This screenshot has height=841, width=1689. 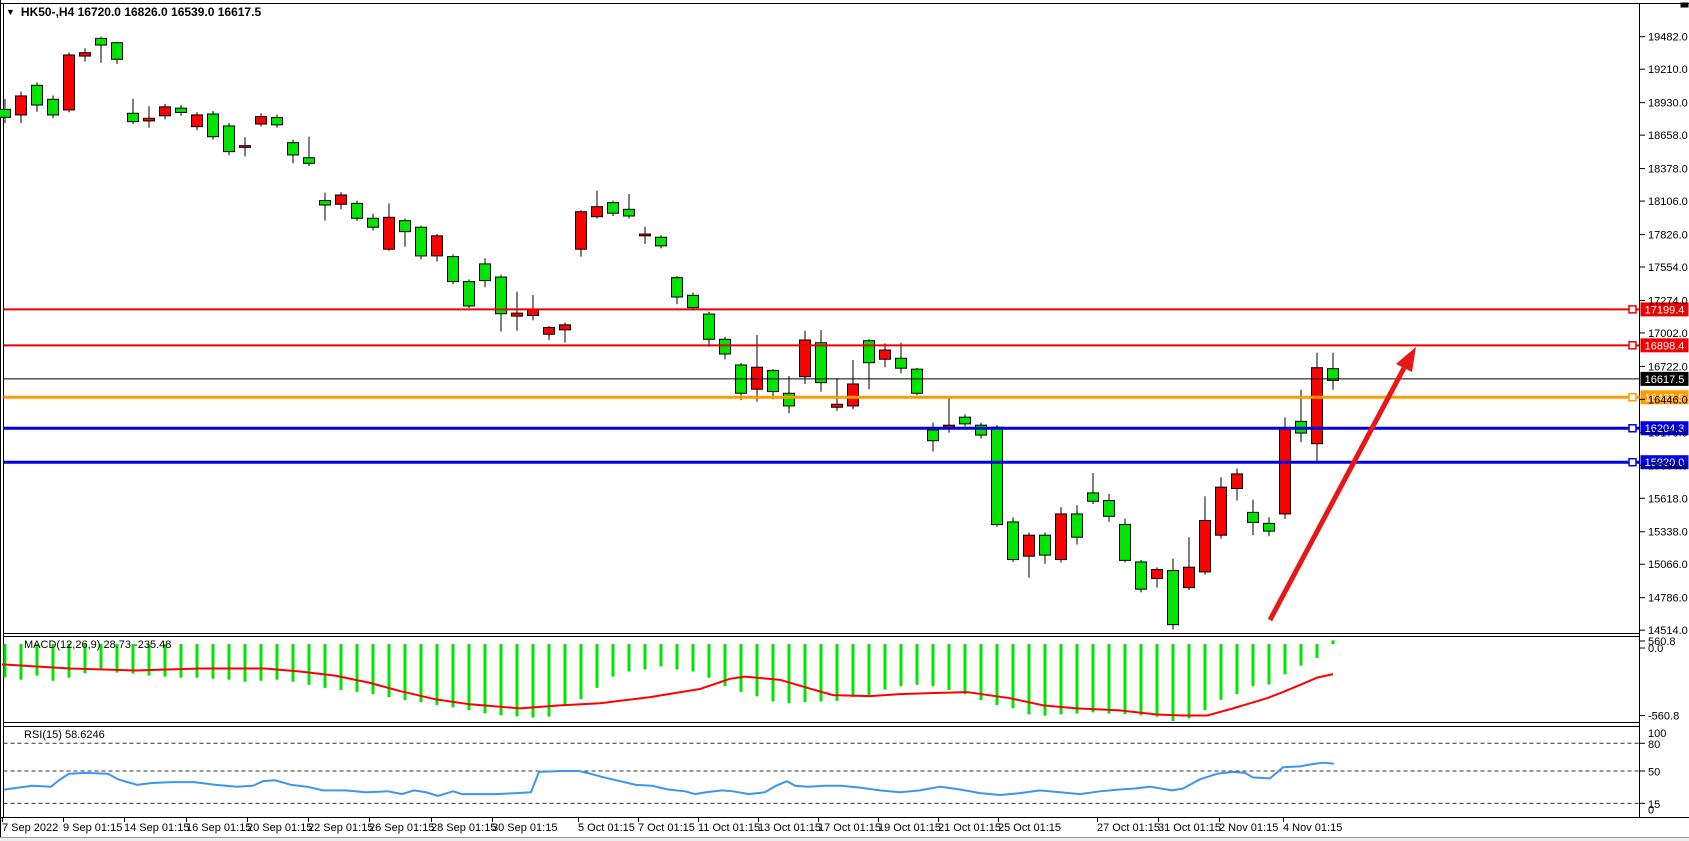 I want to click on date-axis-label: 11 Oct 01:15, so click(x=729, y=828).